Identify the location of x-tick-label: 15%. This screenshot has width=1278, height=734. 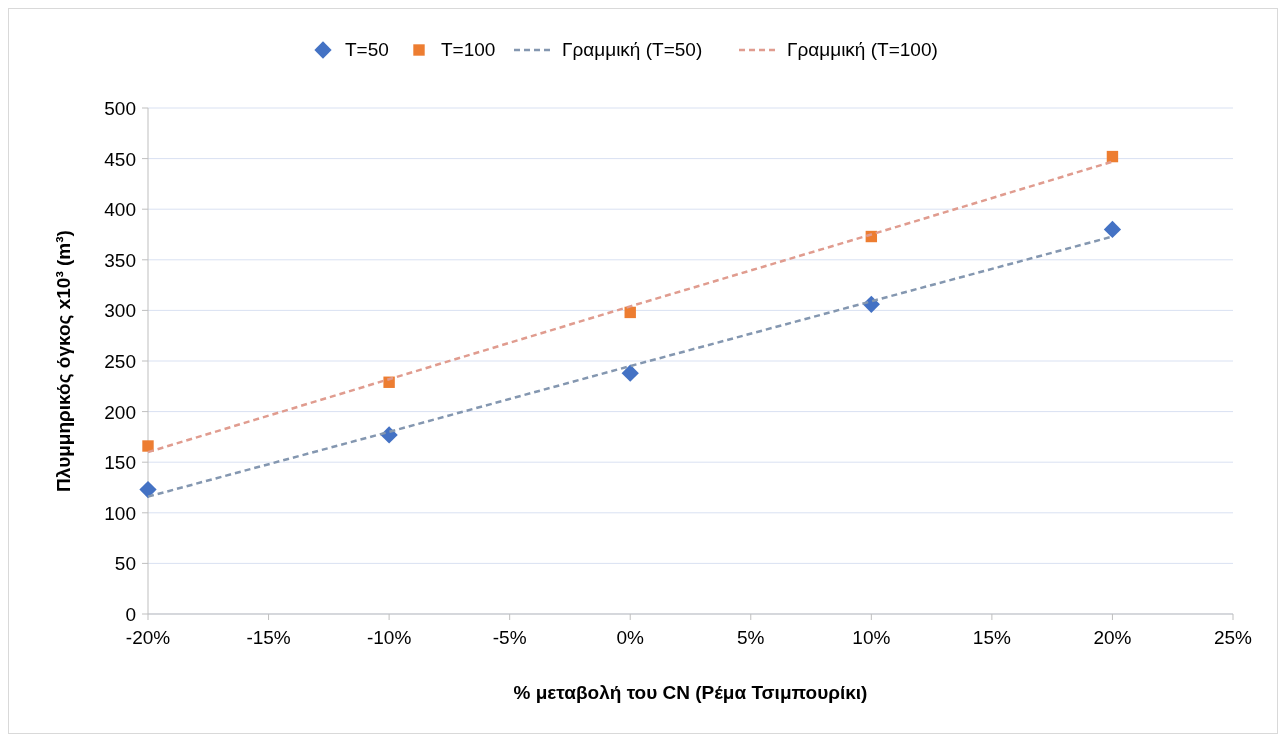
(992, 637).